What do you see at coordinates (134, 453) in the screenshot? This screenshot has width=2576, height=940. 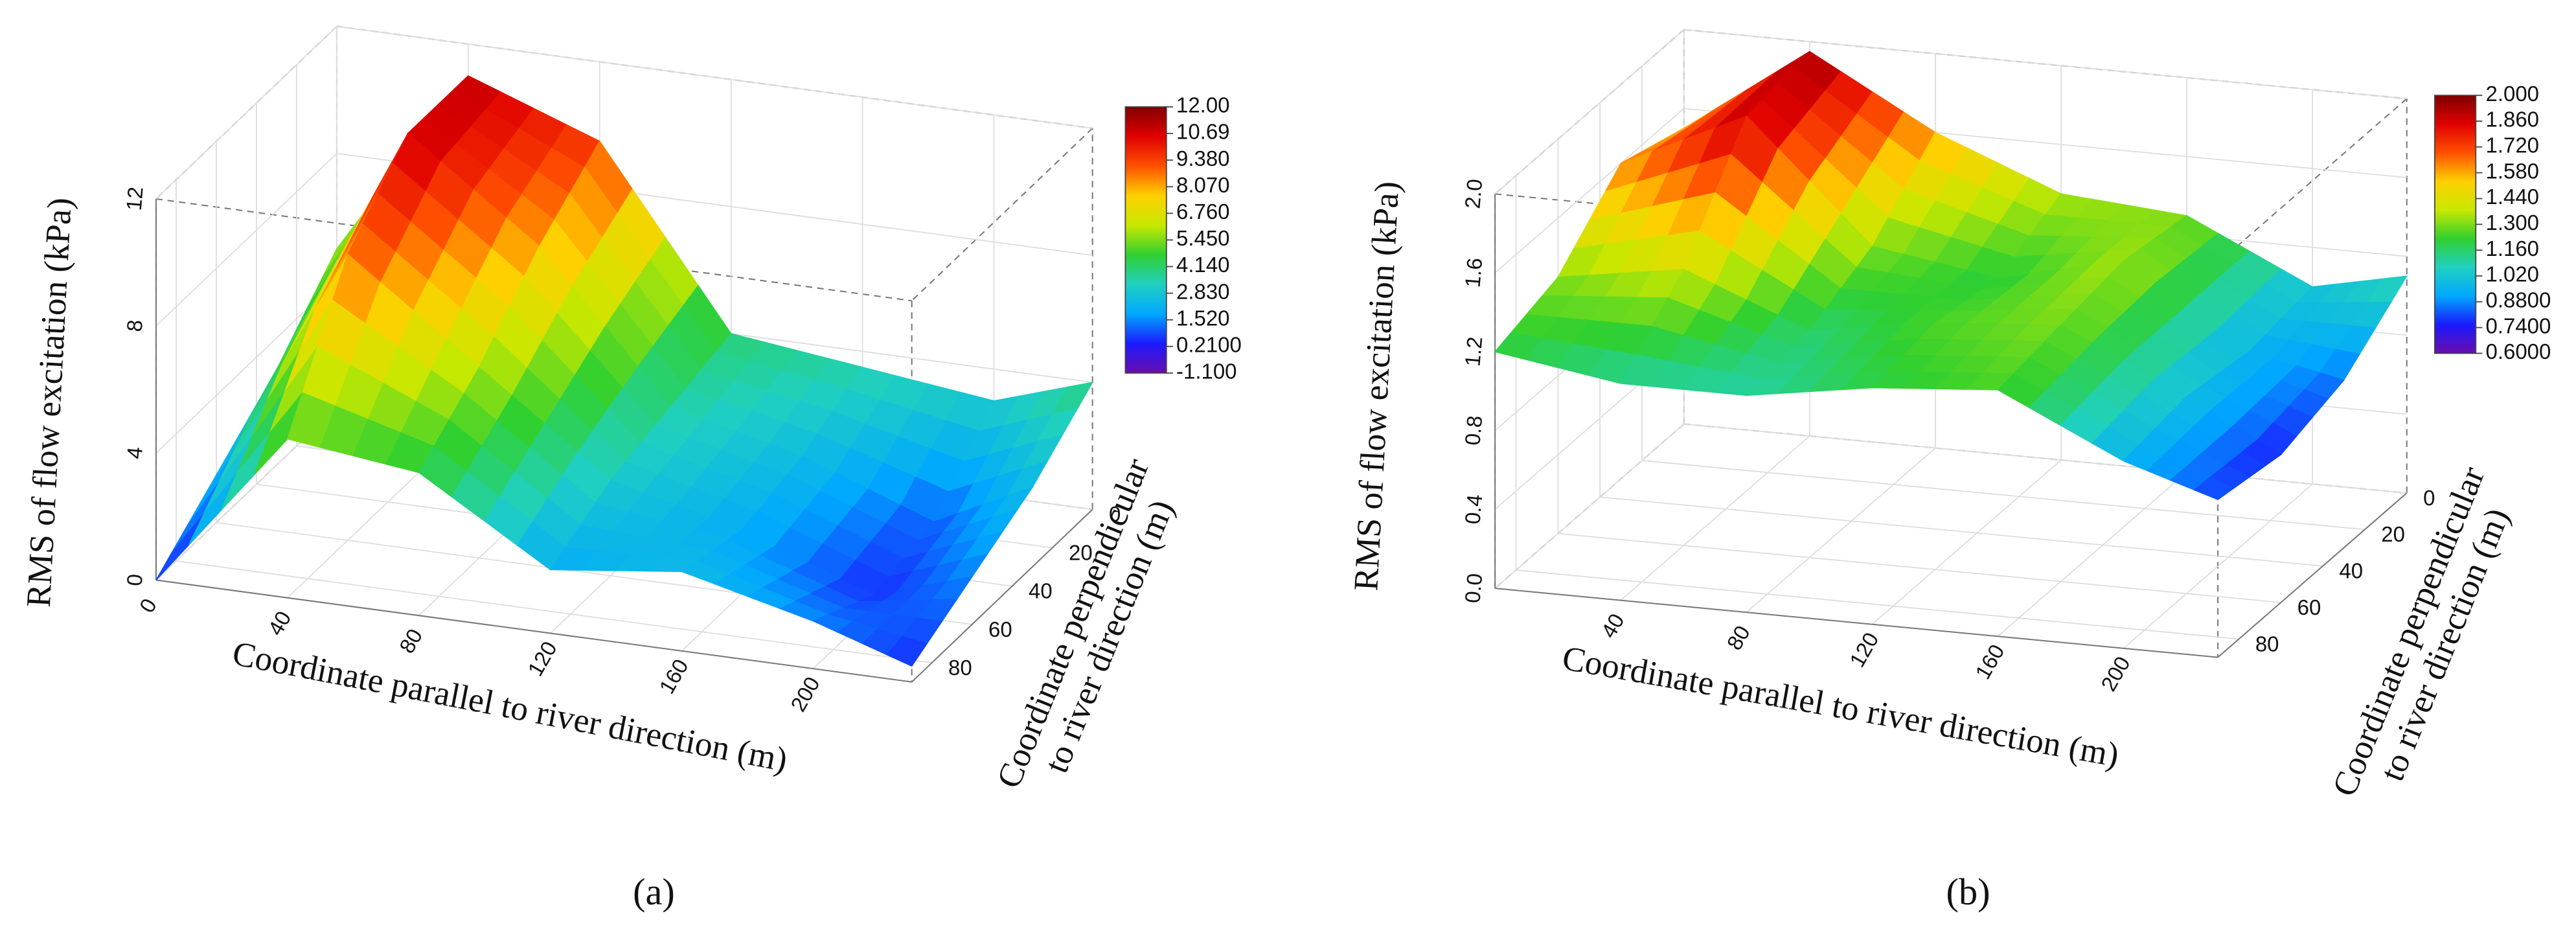 I see `z-tick-label: 4` at bounding box center [134, 453].